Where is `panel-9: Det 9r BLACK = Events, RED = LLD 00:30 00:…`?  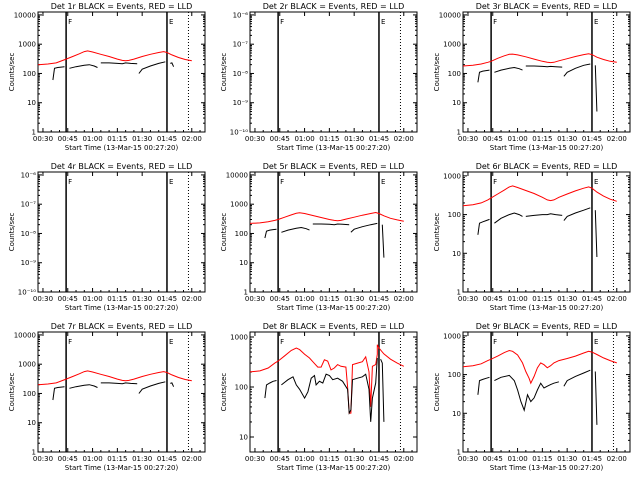 panel-9: Det 9r BLACK = Events, RED = LLD 00:30 00:… is located at coordinates (532, 397).